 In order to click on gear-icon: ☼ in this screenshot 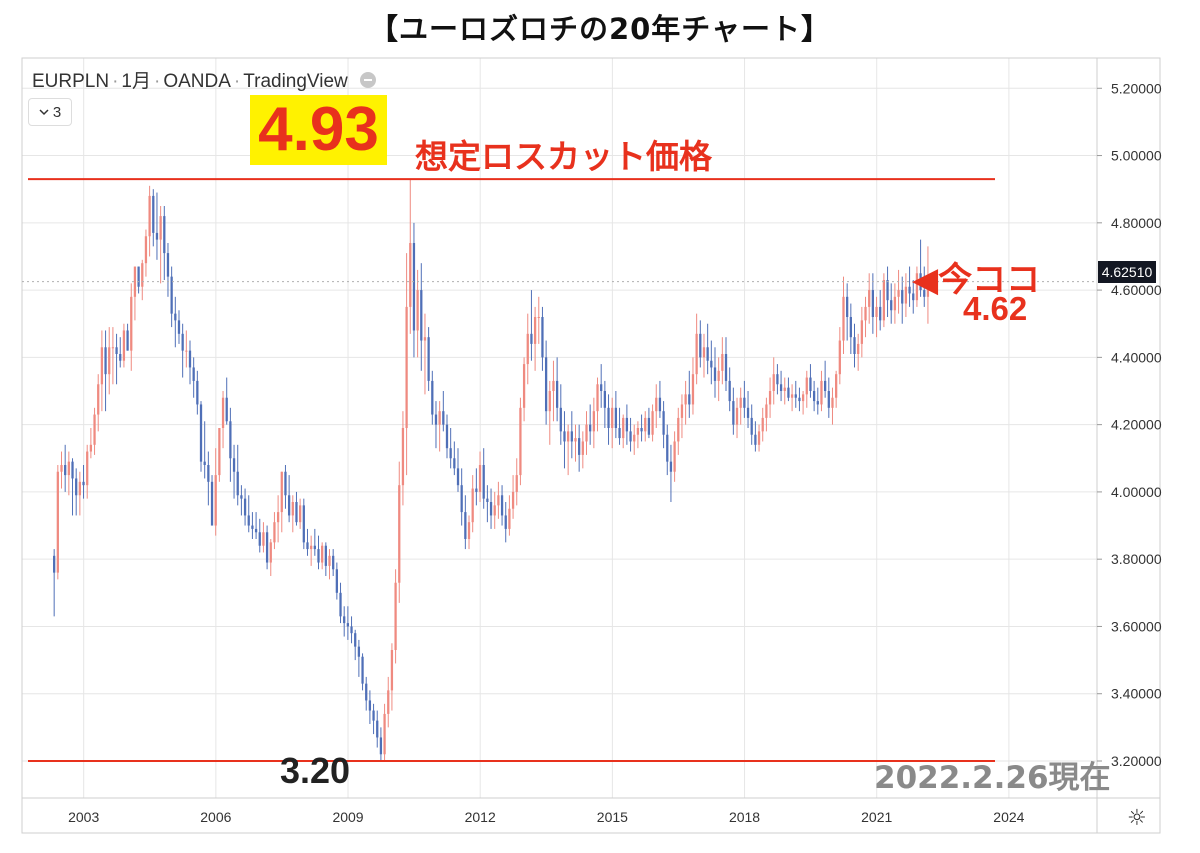, I will do `click(1137, 818)`.